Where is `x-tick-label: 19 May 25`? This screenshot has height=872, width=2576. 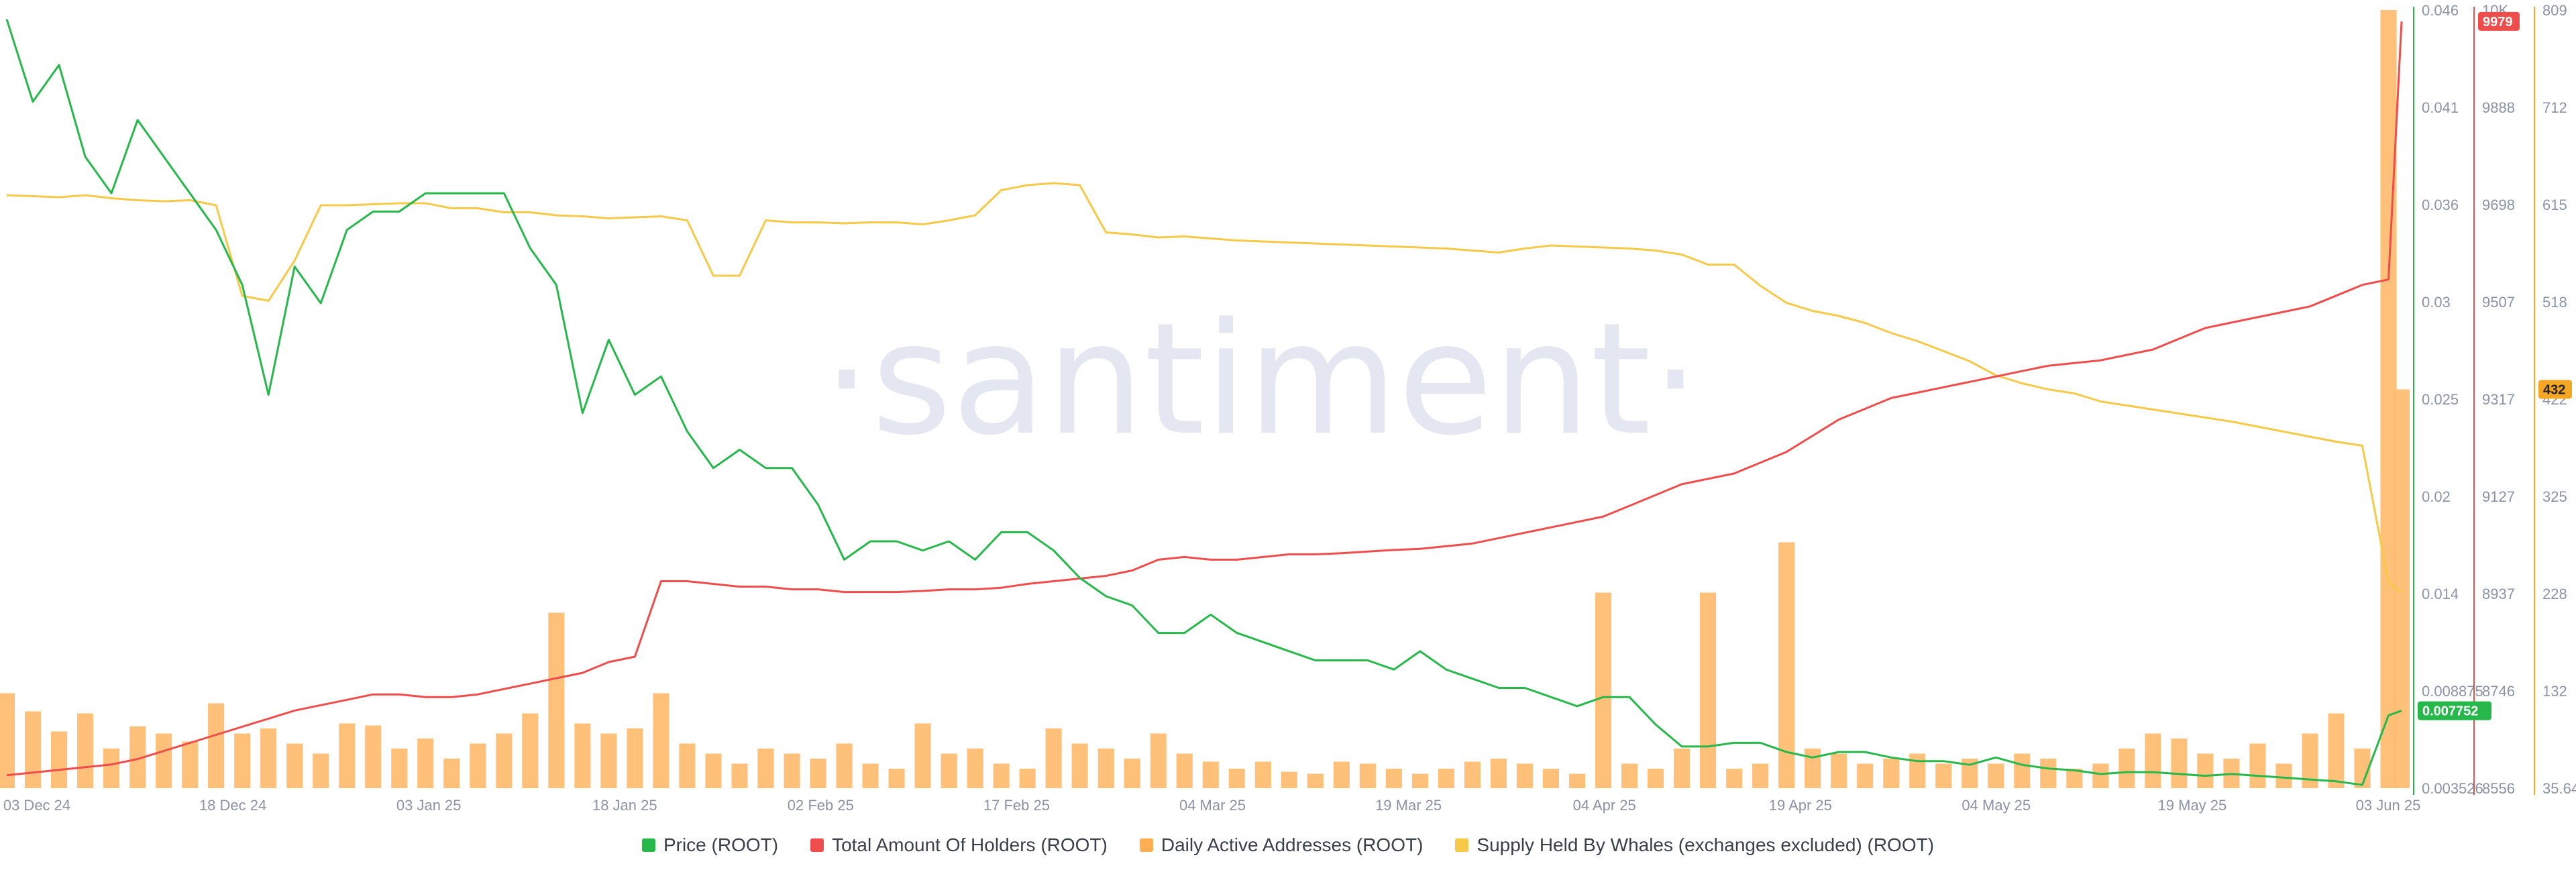 x-tick-label: 19 May 25 is located at coordinates (2192, 805).